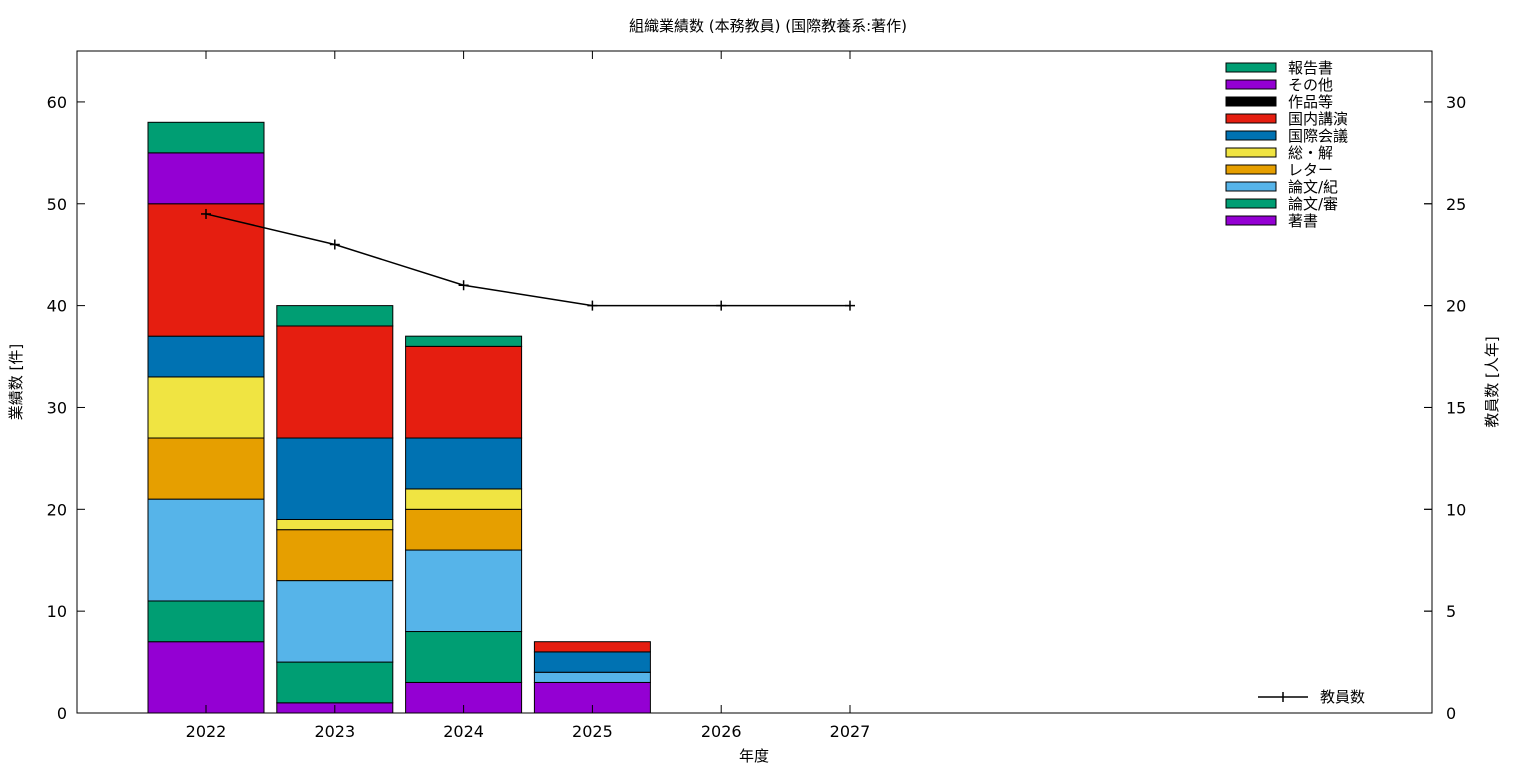  I want to click on x-tick-label: 2023, so click(334, 731).